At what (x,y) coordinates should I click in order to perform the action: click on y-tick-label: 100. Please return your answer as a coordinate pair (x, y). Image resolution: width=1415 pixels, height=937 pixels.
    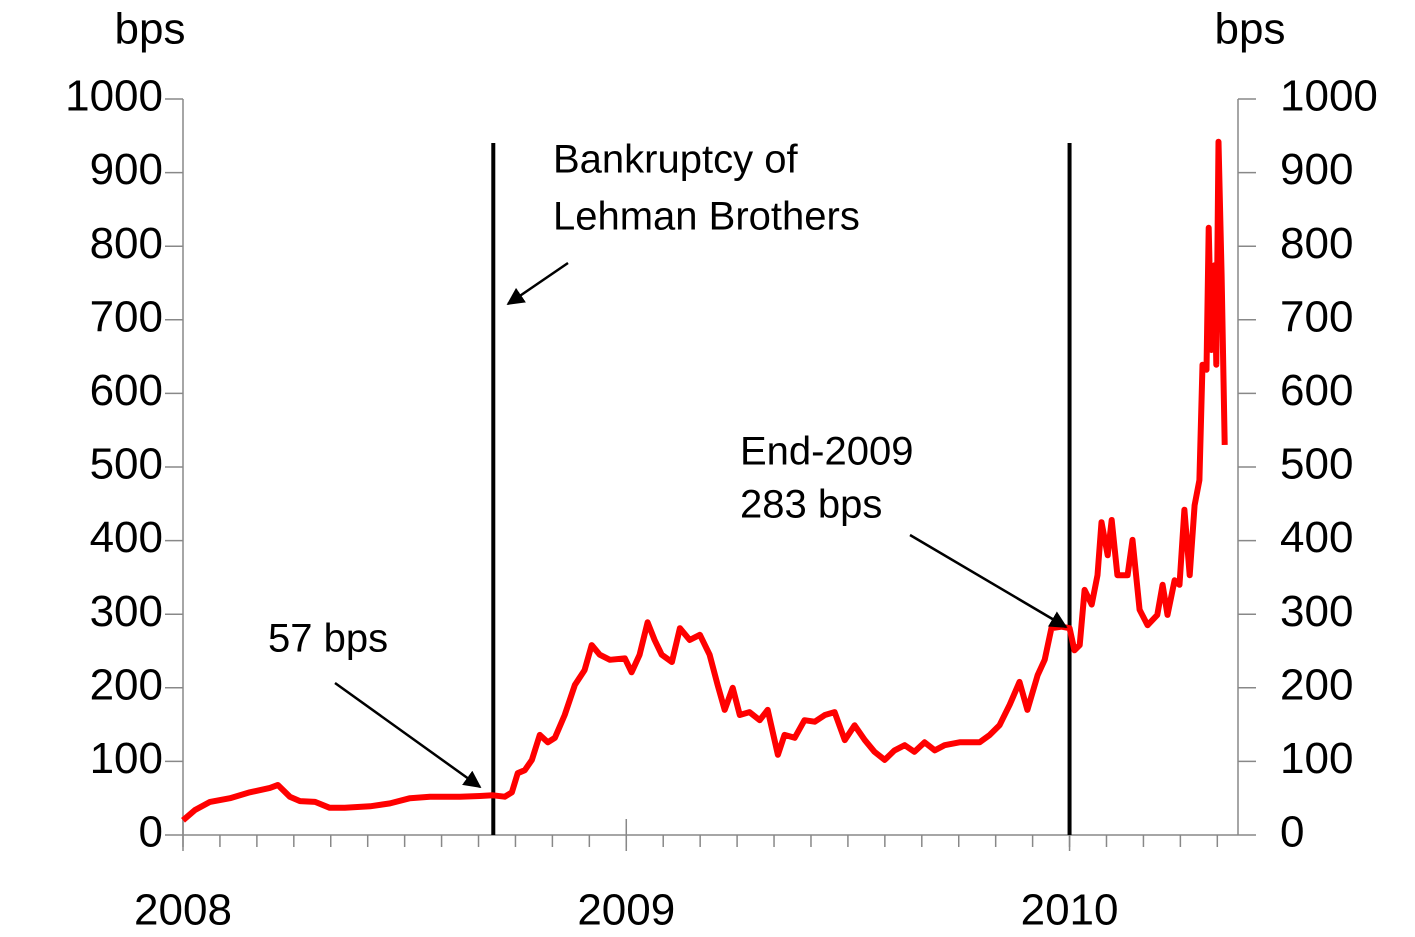
    Looking at the image, I should click on (126, 758).